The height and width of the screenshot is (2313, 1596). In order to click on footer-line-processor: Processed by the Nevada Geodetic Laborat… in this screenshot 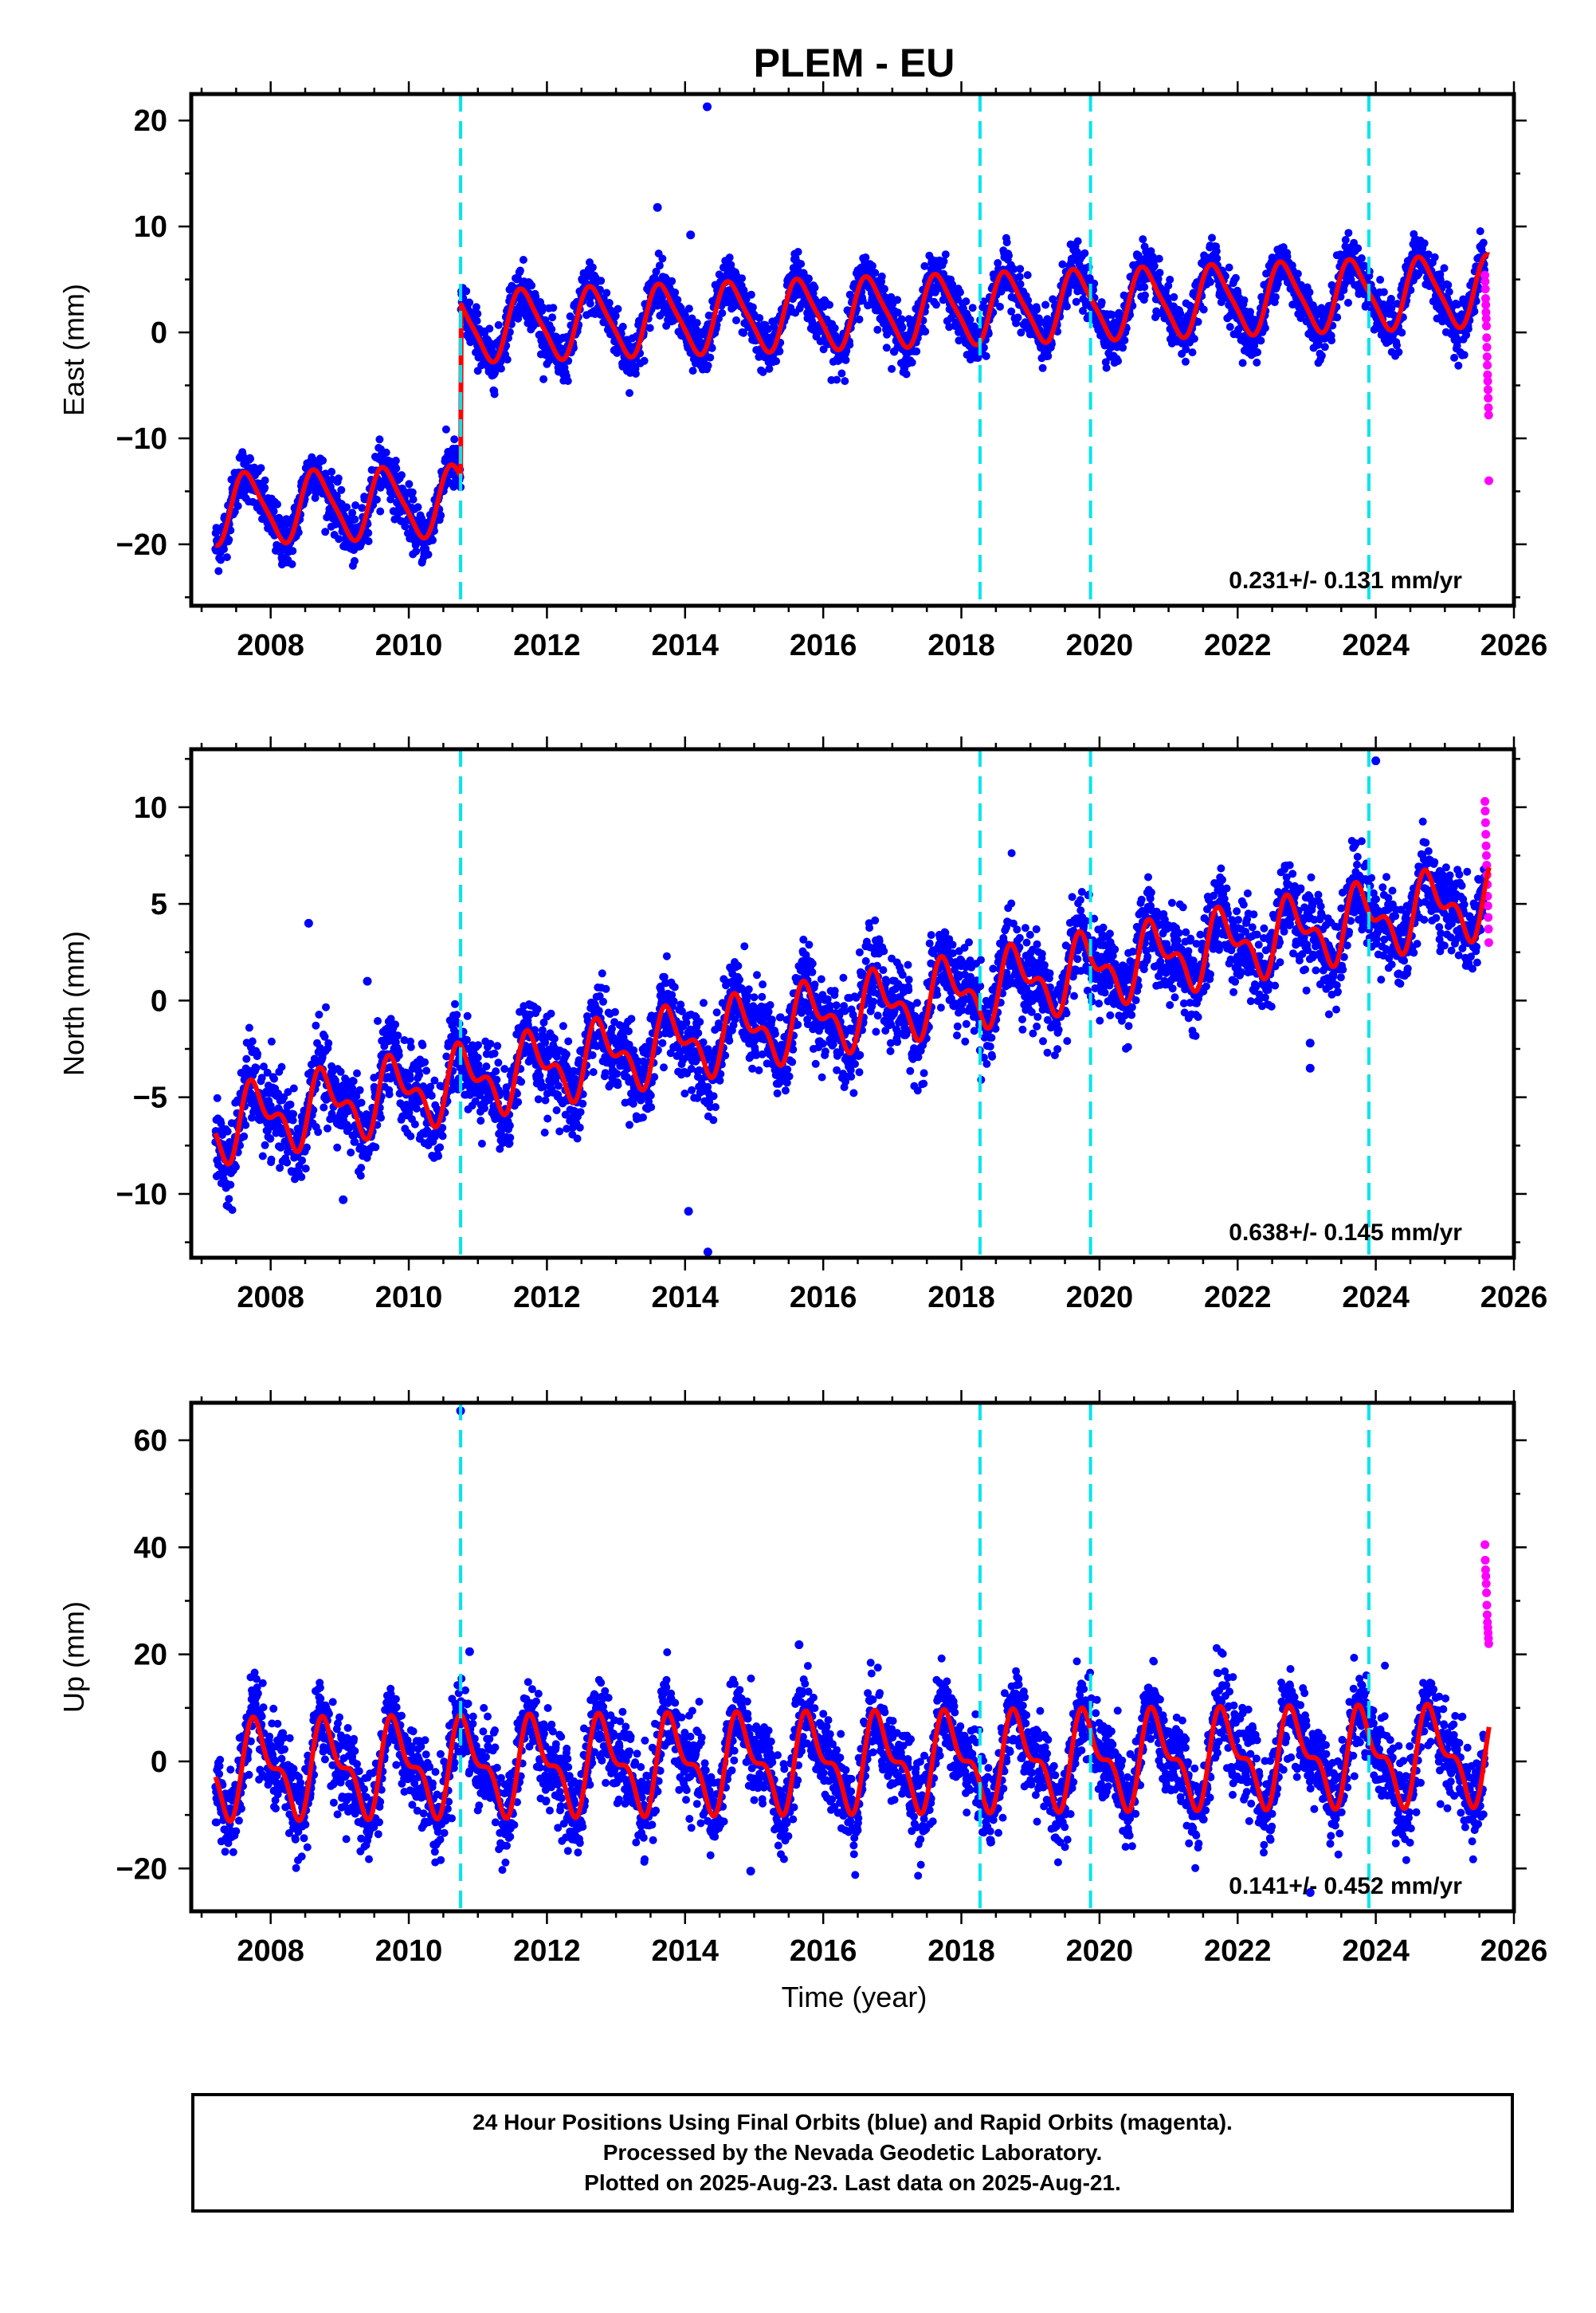, I will do `click(853, 2152)`.